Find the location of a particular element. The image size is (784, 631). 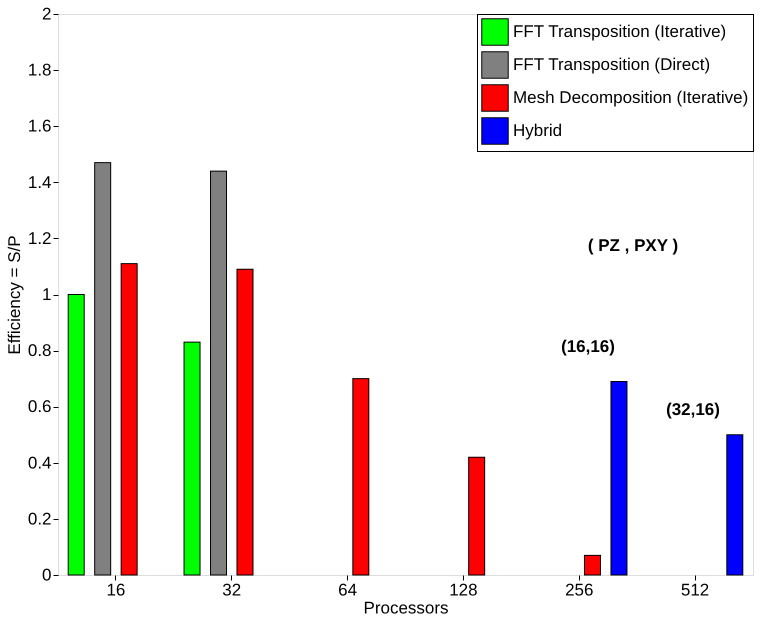

legend-label: FFT Transposition (Direct) is located at coordinates (611, 64).